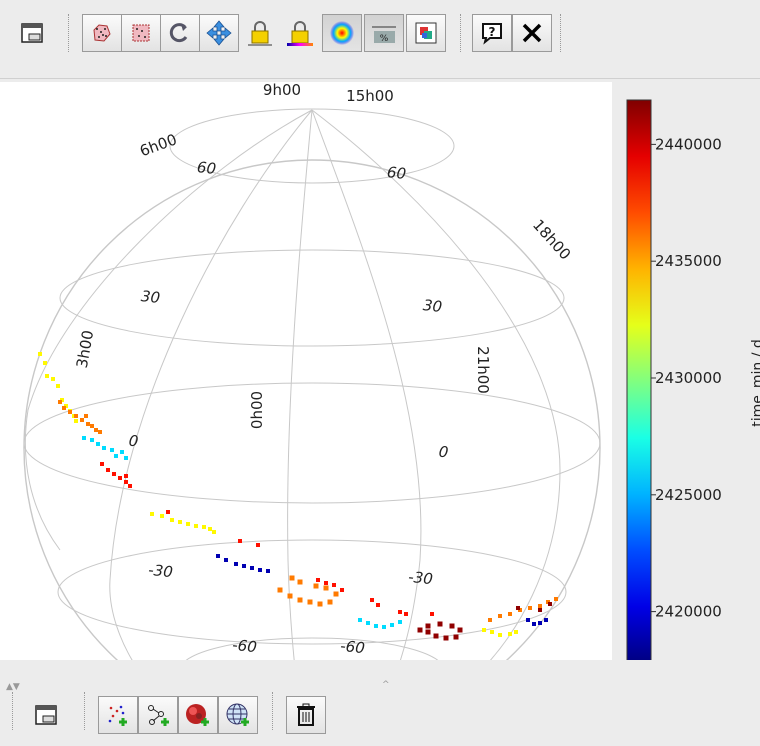 This screenshot has width=760, height=746. What do you see at coordinates (300, 33) in the screenshot?
I see `lock-colour-icon` at bounding box center [300, 33].